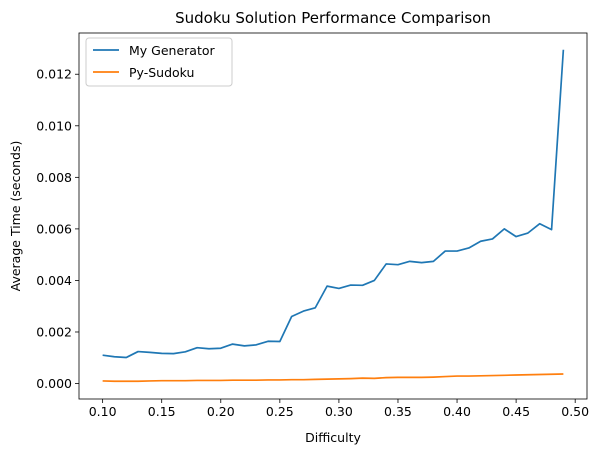 This screenshot has height=455, width=589. Describe the element at coordinates (333, 18) in the screenshot. I see `chart-title: Sudoku Solution Performance Comparison` at that location.